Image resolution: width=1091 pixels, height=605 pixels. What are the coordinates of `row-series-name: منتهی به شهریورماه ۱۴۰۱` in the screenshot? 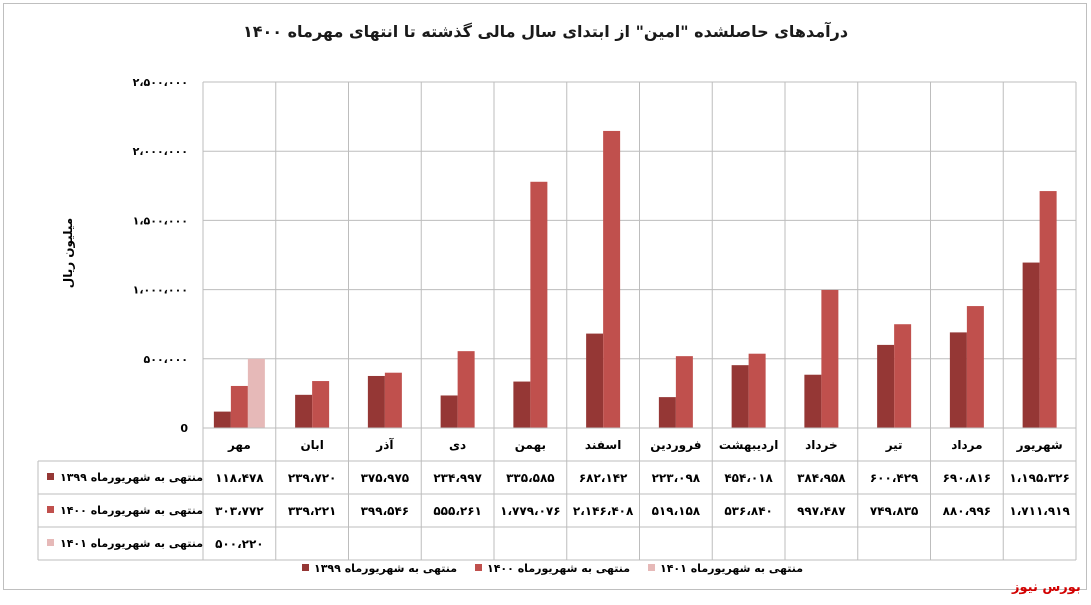 It's located at (131, 543).